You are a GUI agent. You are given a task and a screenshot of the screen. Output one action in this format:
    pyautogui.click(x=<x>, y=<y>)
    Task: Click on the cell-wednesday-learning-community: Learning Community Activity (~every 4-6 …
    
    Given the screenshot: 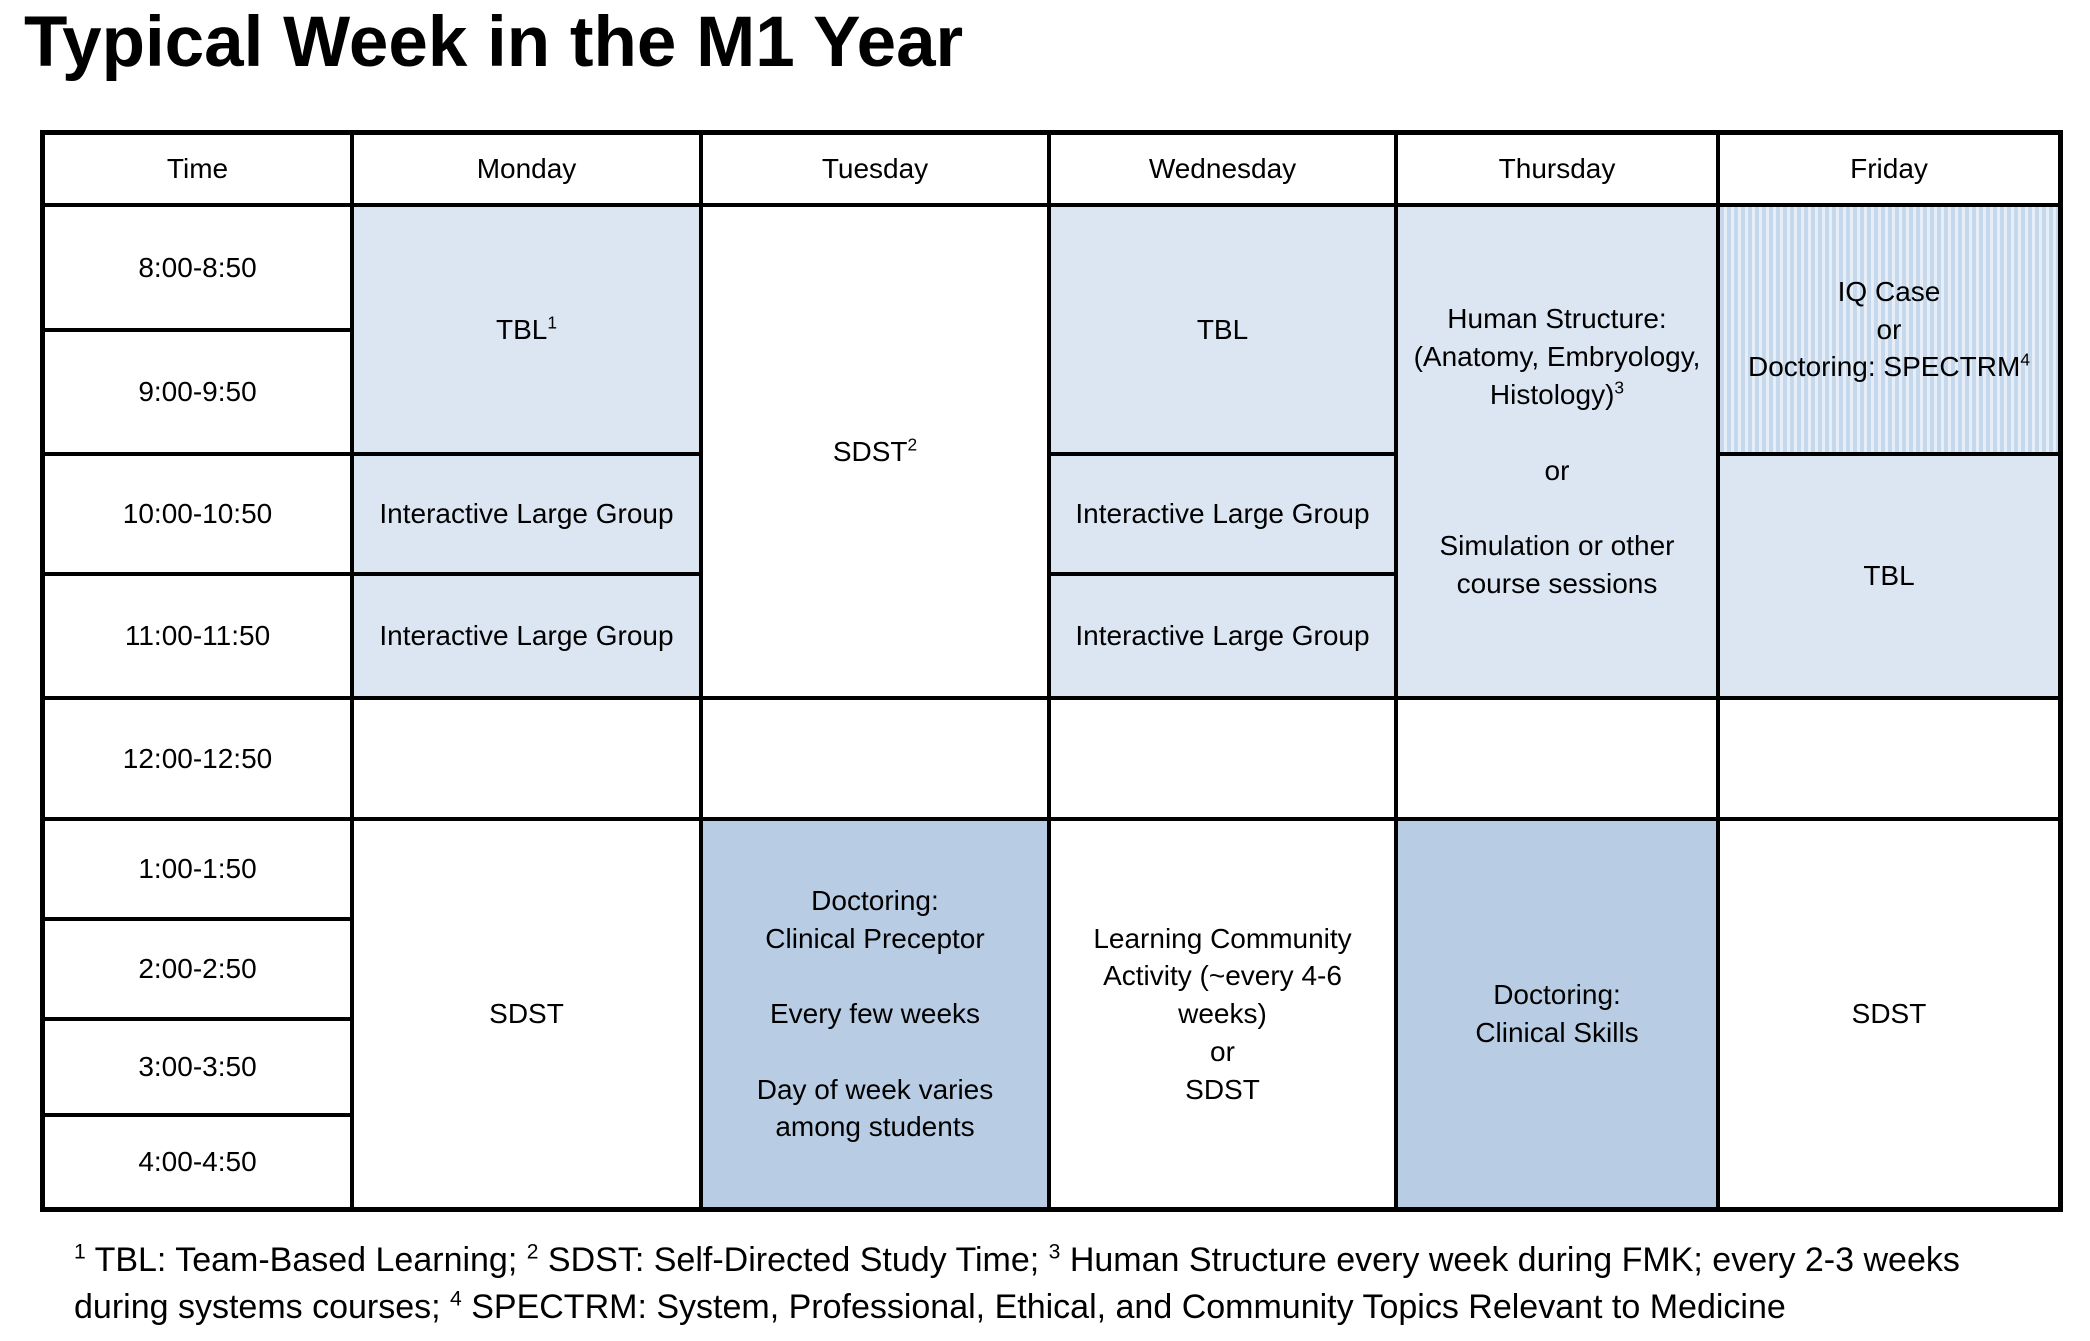 What is the action you would take?
    pyautogui.click(x=1222, y=1014)
    